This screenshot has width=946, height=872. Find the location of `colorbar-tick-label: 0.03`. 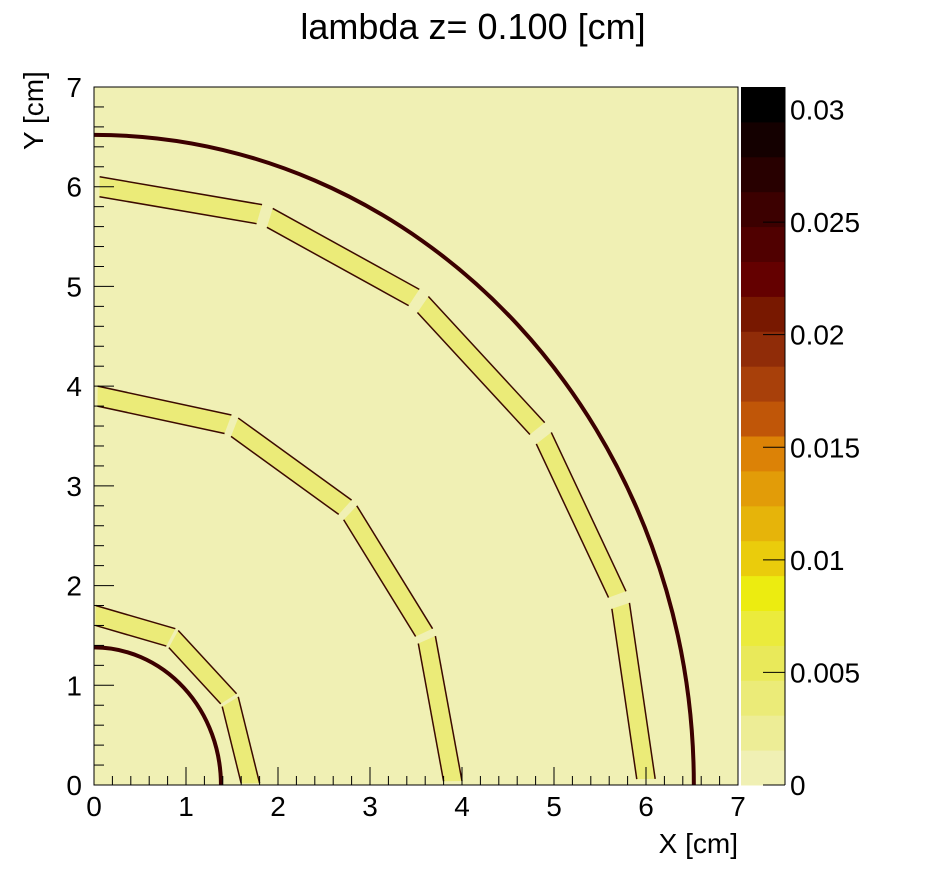

colorbar-tick-label: 0.03 is located at coordinates (817, 110).